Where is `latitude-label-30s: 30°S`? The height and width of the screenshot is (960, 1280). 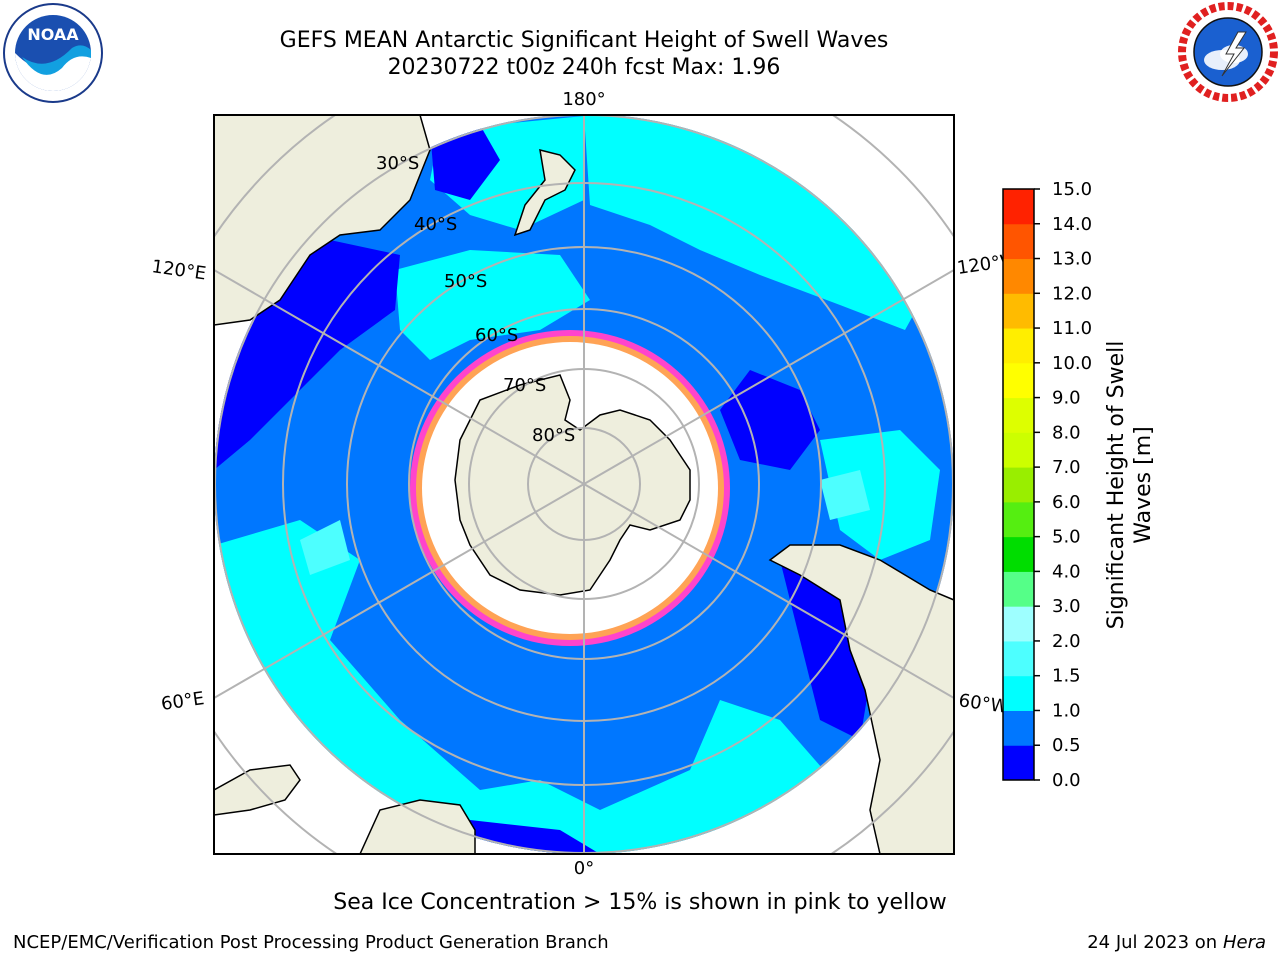 latitude-label-30s: 30°S is located at coordinates (397, 163).